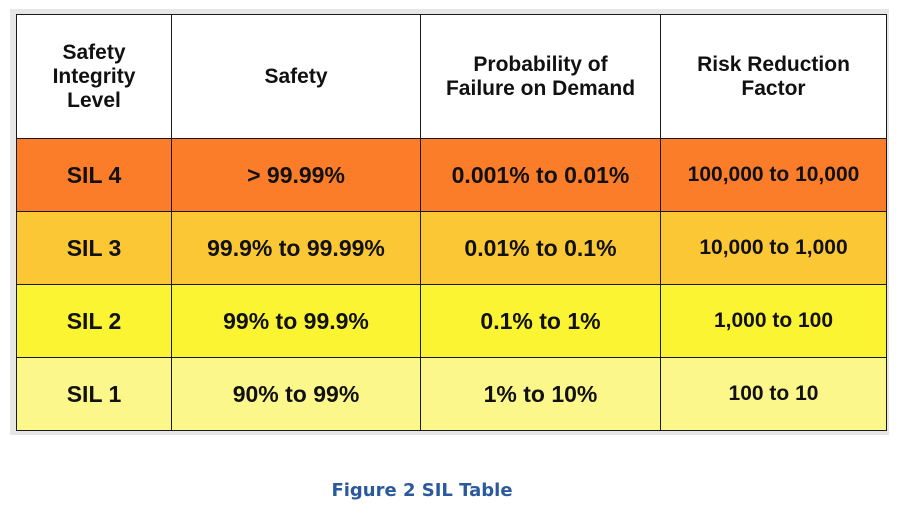 The height and width of the screenshot is (517, 902). I want to click on cell-pfd: 0.1% to 1%, so click(540, 321).